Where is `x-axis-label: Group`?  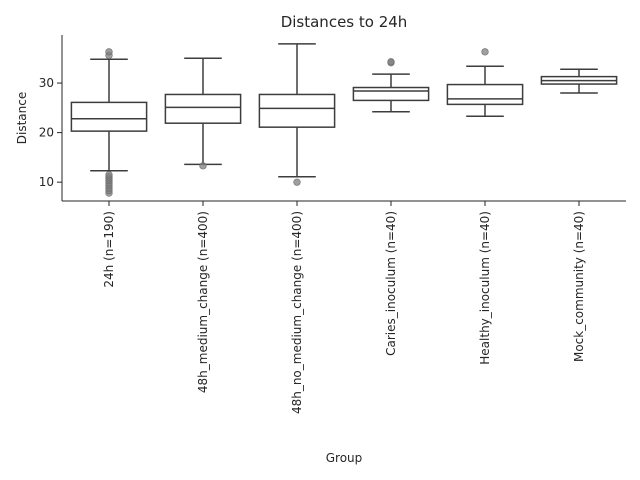
x-axis-label: Group is located at coordinates (344, 458).